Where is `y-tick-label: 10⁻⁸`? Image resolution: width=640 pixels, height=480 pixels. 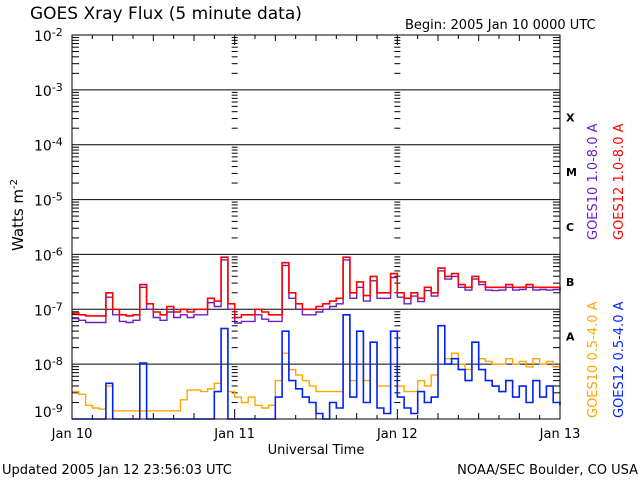 y-tick-label: 10⁻⁸ is located at coordinates (48, 364).